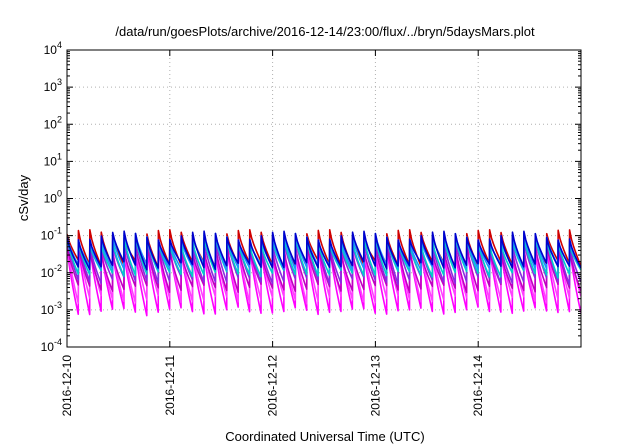 Image resolution: width=640 pixels, height=448 pixels. I want to click on y-tick-label: 10⁻⁴, so click(51, 345).